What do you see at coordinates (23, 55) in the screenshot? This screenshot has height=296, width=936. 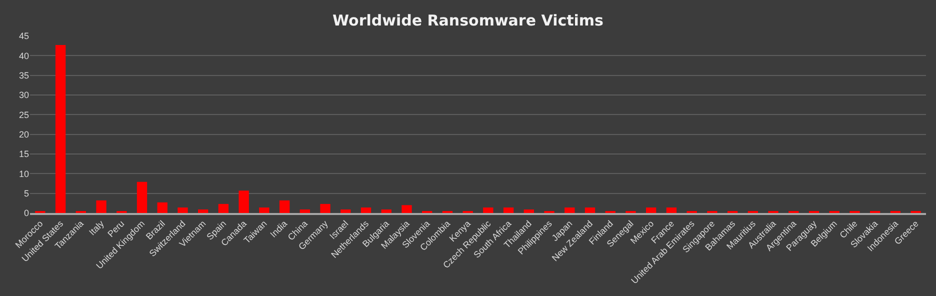 I see `y-tick-label: 40` at bounding box center [23, 55].